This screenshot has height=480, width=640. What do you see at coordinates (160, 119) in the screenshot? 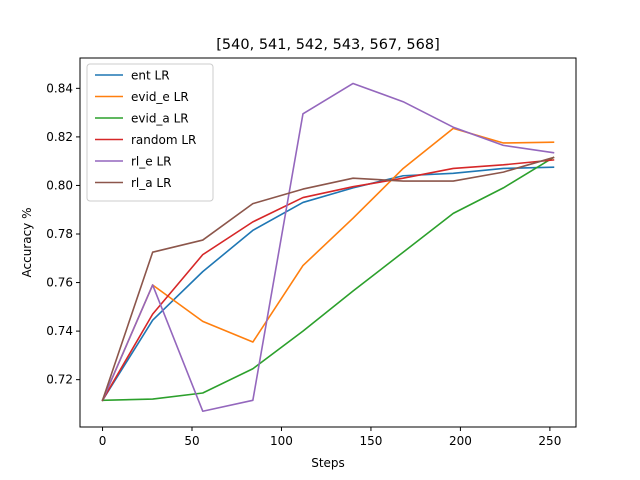
I see `legend-label: evid_a LR` at bounding box center [160, 119].